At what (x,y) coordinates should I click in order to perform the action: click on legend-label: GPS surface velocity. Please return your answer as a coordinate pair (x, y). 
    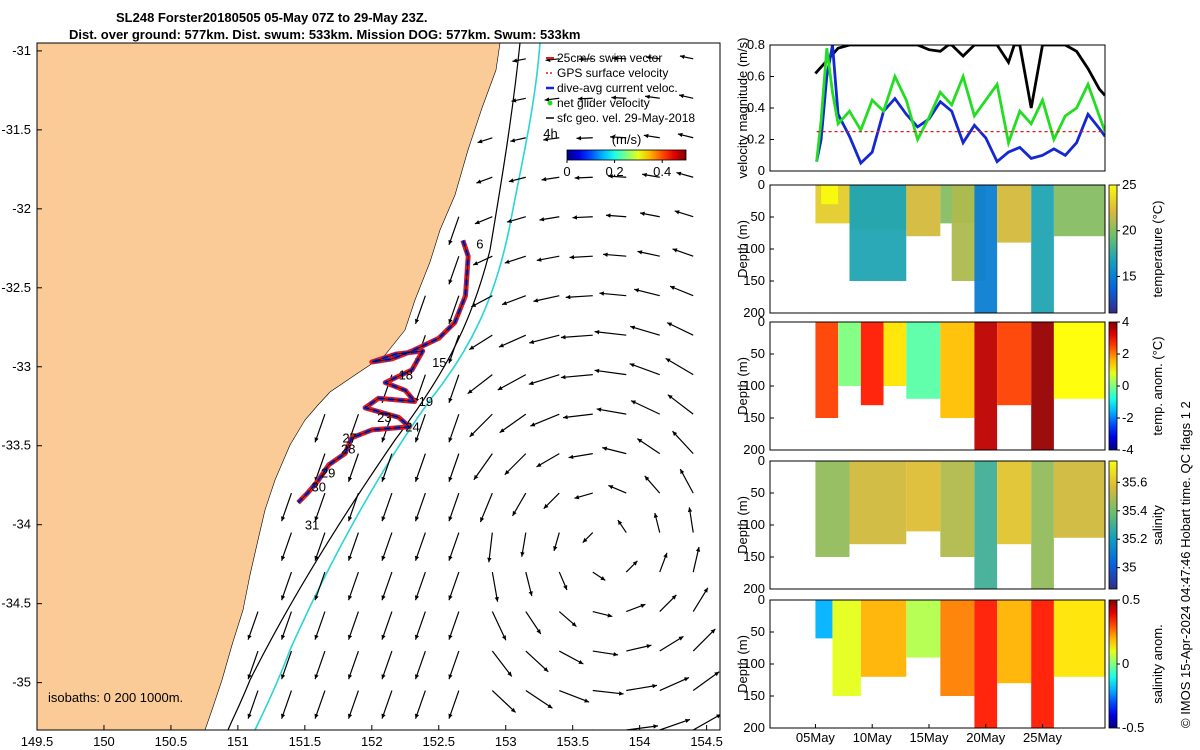
    Looking at the image, I should click on (612, 73).